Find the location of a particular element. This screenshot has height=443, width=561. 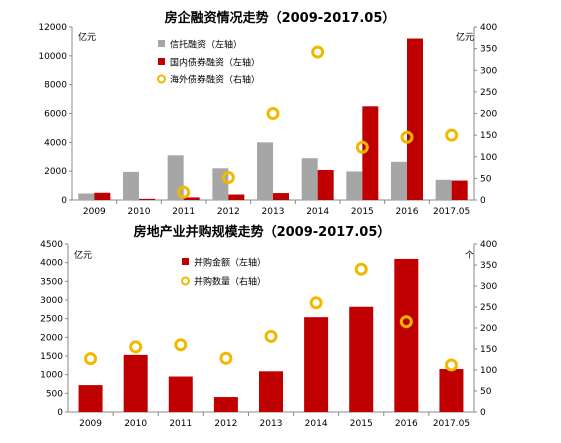

point-s1-2013 is located at coordinates (271, 336).